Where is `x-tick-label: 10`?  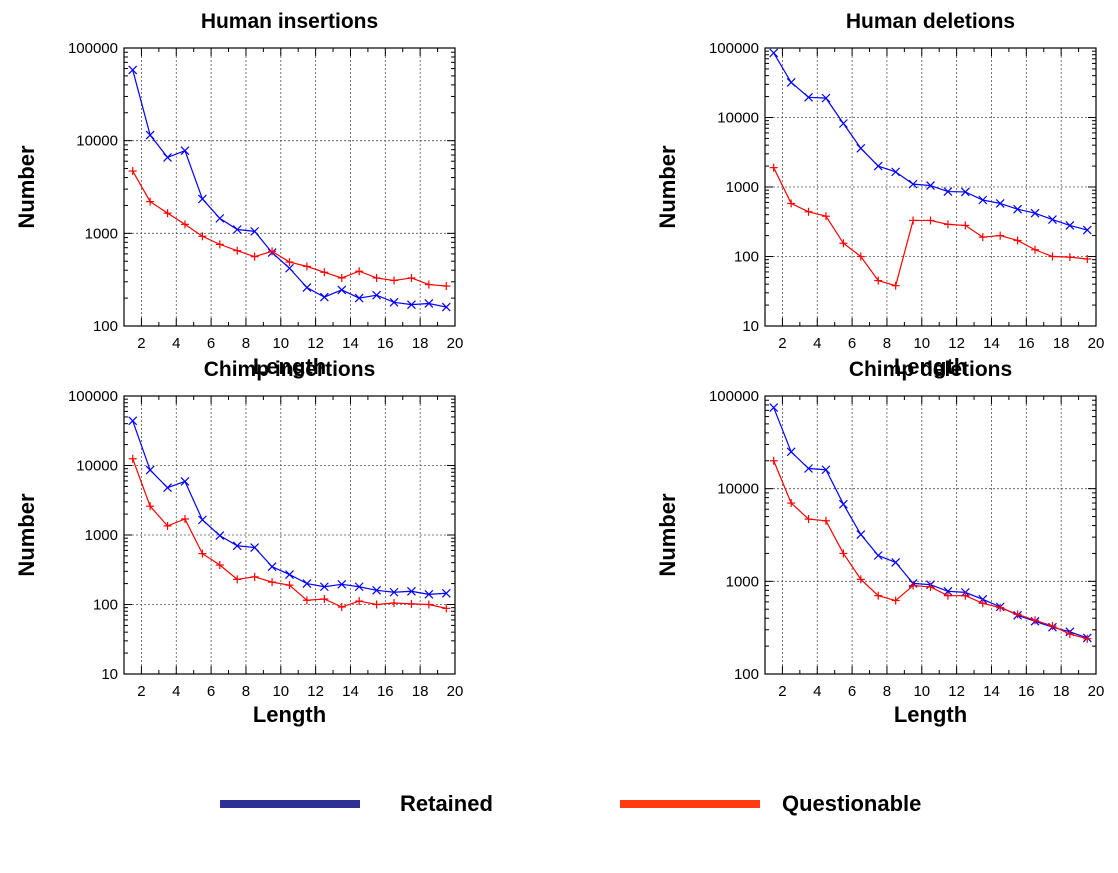 x-tick-label: 10 is located at coordinates (280, 691).